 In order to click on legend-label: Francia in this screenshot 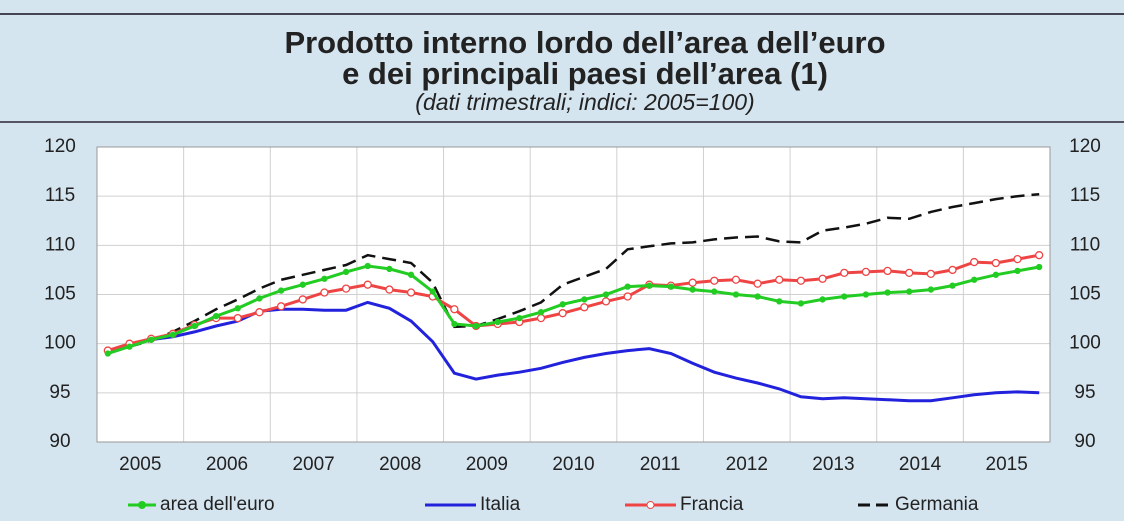, I will do `click(712, 504)`.